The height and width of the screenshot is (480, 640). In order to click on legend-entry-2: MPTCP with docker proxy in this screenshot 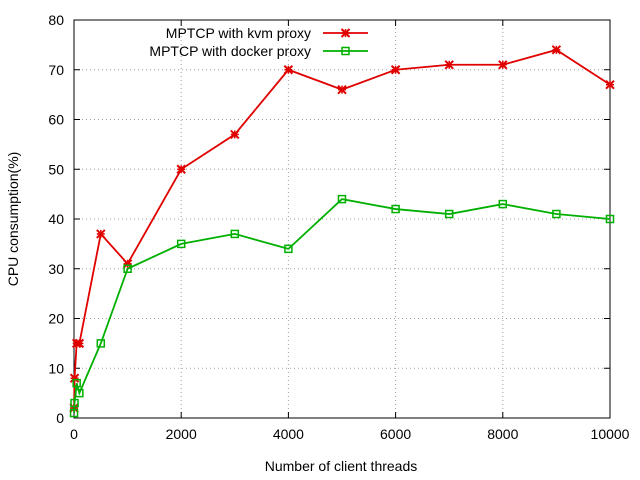, I will do `click(258, 51)`.